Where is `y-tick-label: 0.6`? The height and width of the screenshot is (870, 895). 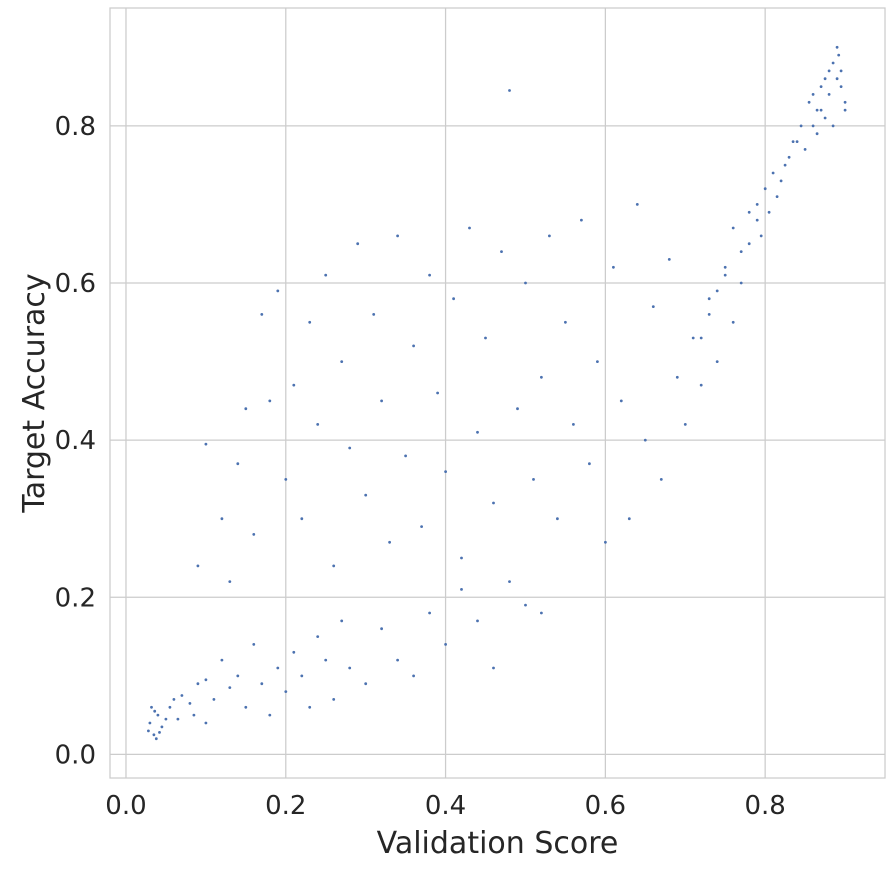
y-tick-label: 0.6 is located at coordinates (75, 284).